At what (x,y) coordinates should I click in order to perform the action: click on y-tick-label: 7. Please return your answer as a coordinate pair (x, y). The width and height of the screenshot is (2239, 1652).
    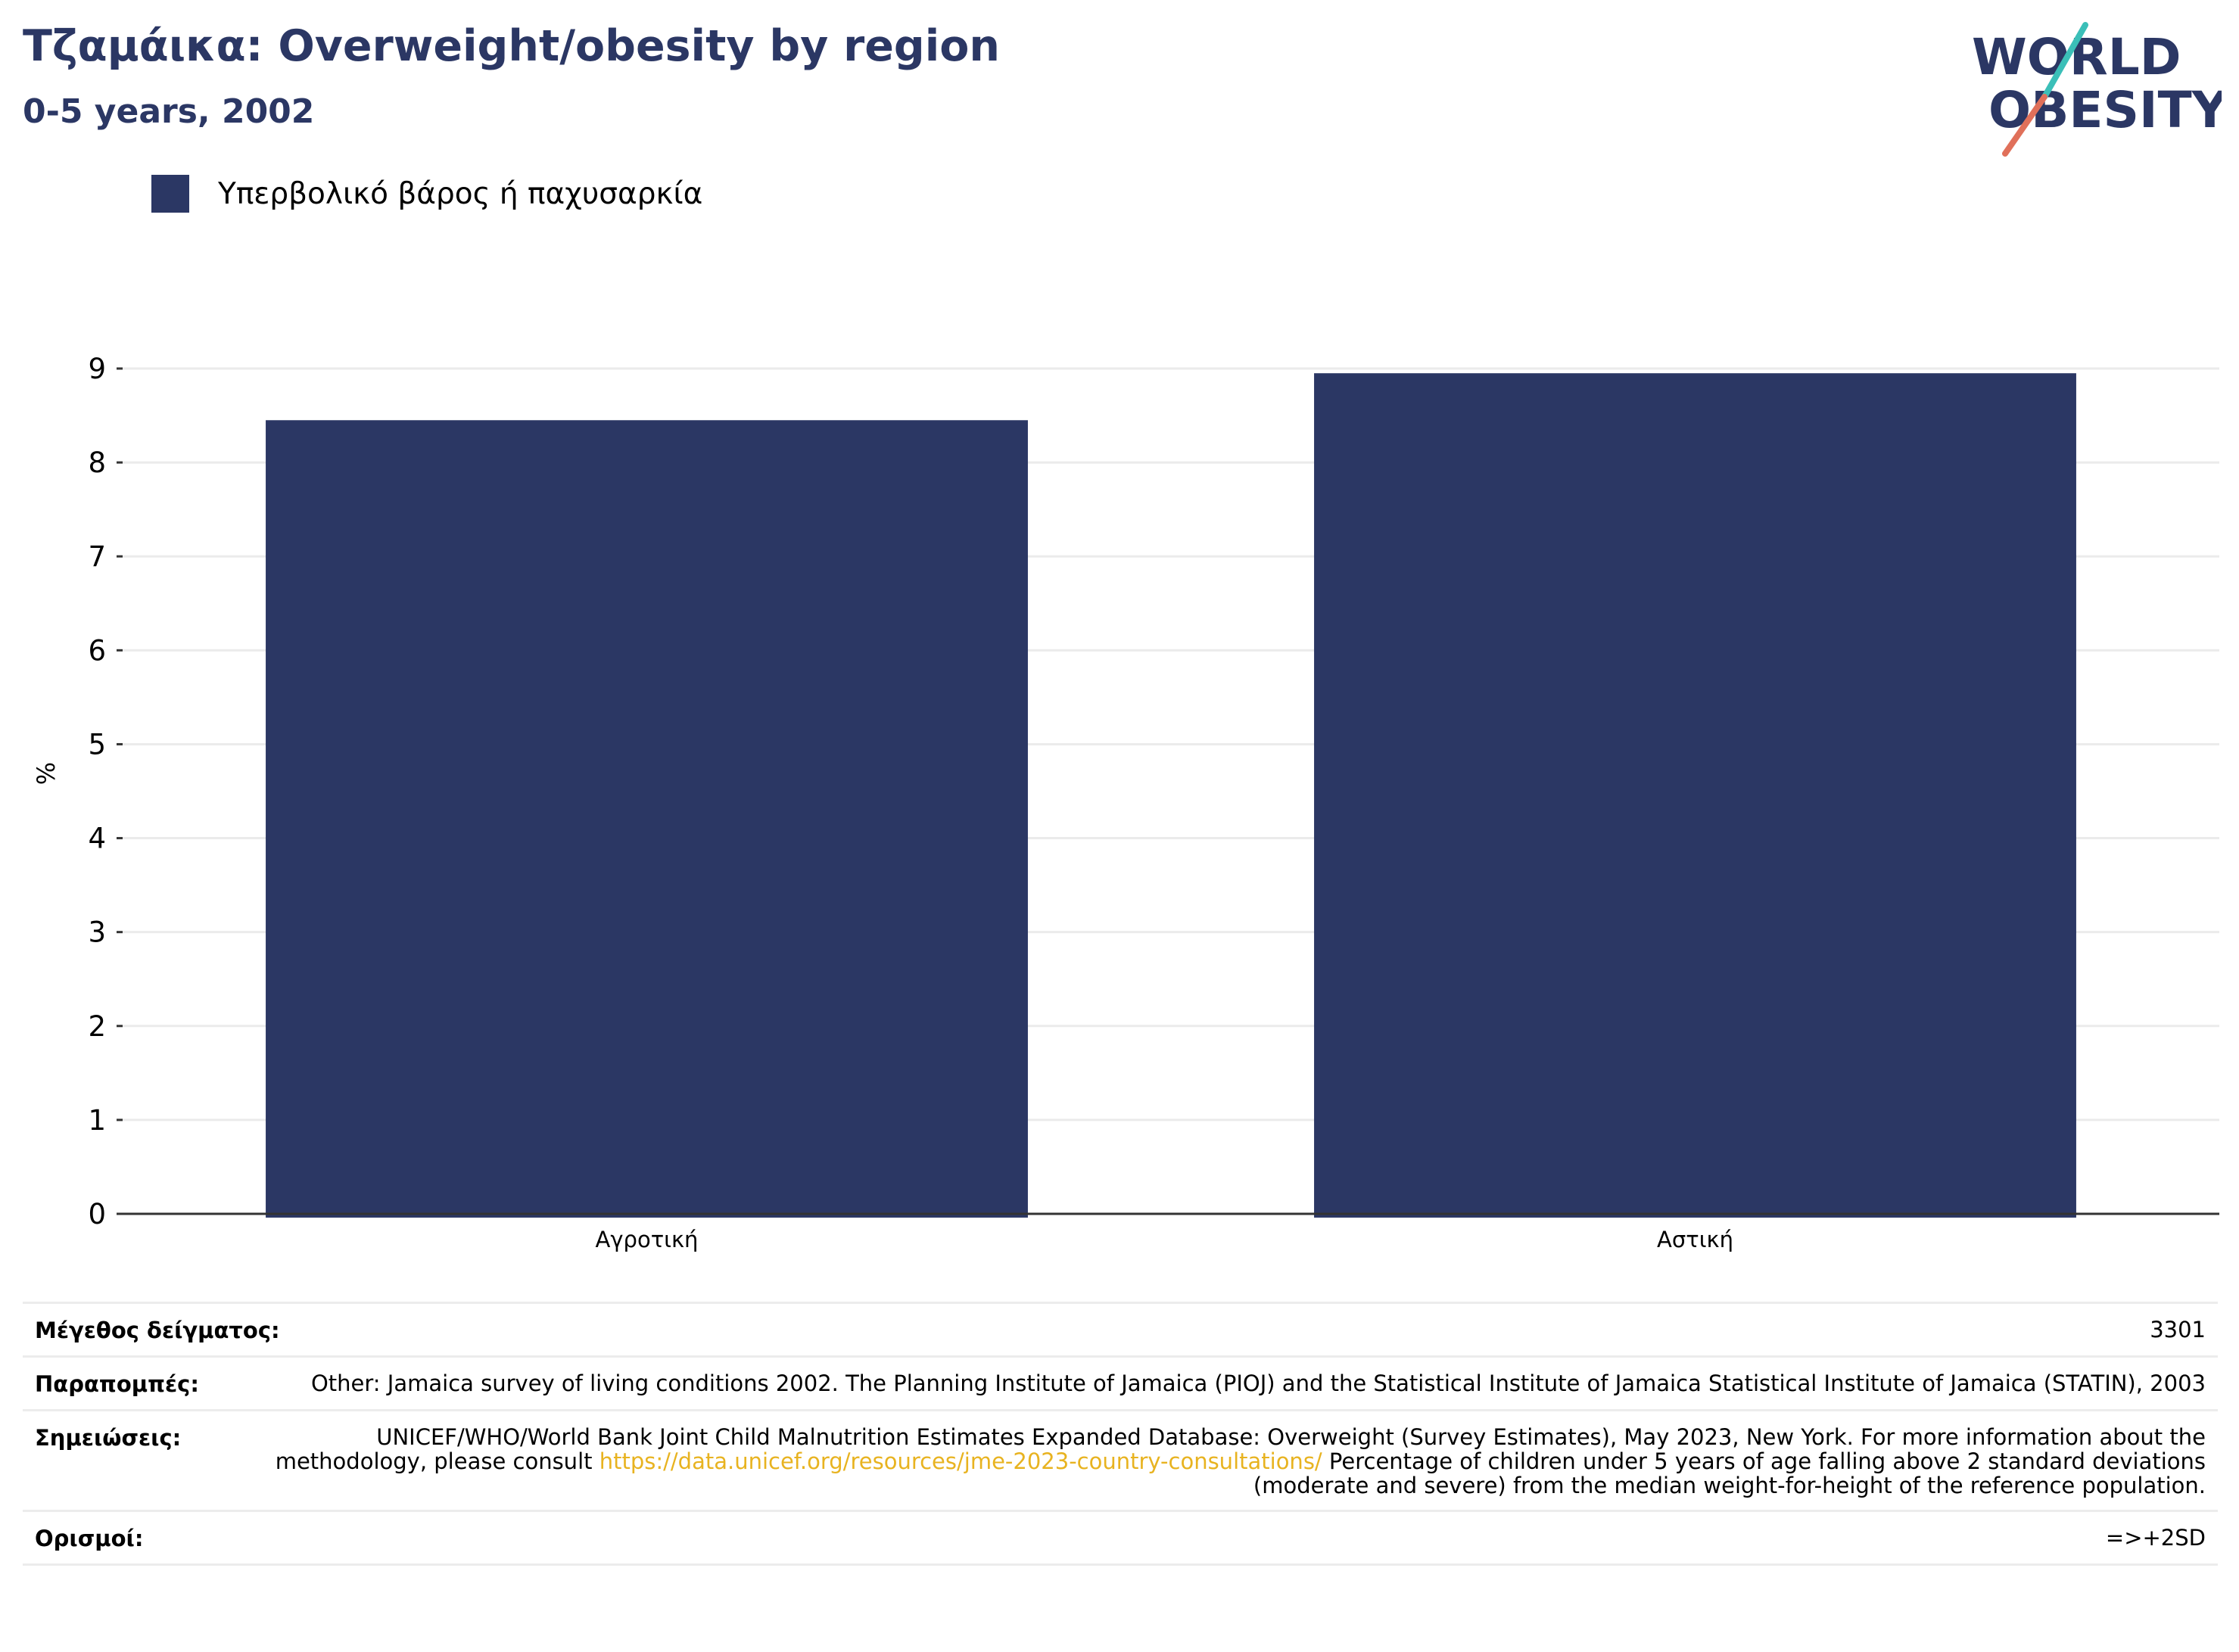
    Looking at the image, I should click on (97, 556).